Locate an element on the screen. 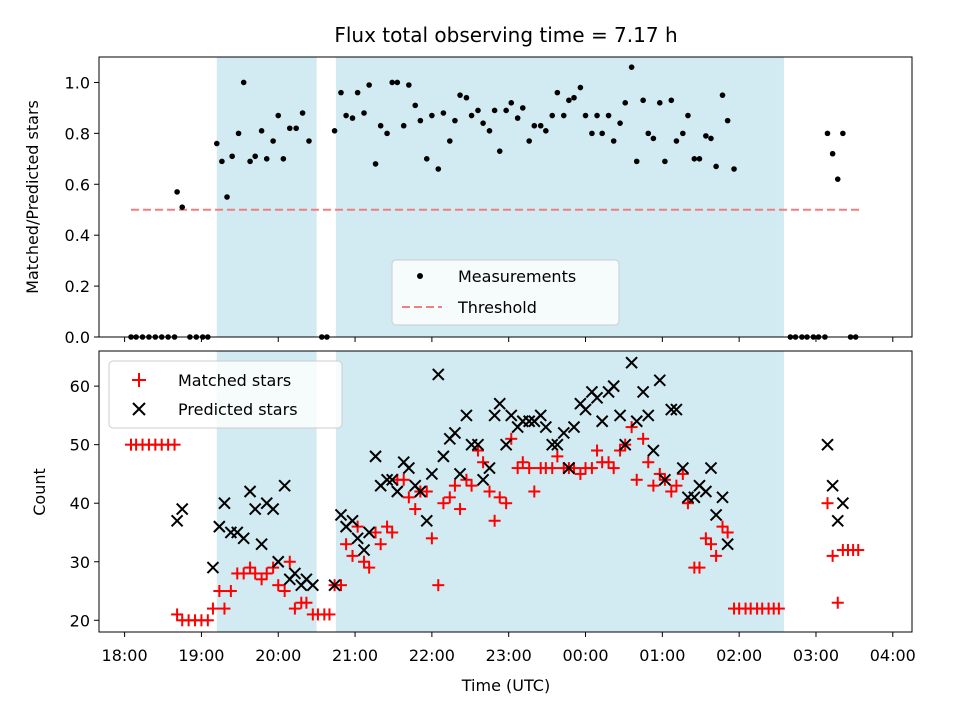 This screenshot has width=960, height=720. y-tick-label: 0.4 is located at coordinates (77, 235).